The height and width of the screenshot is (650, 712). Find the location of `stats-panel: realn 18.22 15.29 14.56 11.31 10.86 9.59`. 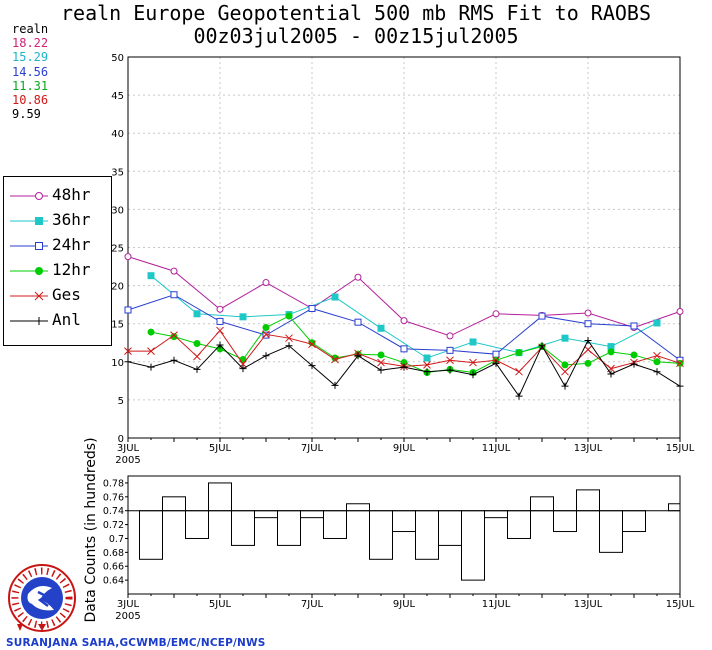

stats-panel: realn 18.22 15.29 14.56 11.31 10.86 9.59 is located at coordinates (30, 71).